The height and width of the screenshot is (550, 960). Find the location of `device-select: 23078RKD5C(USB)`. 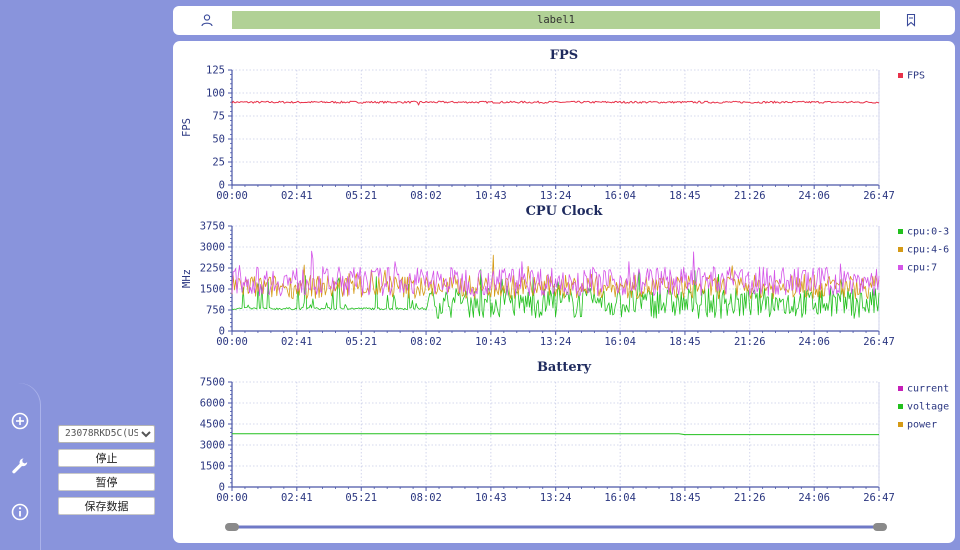

device-select: 23078RKD5C(USB) is located at coordinates (106, 433).